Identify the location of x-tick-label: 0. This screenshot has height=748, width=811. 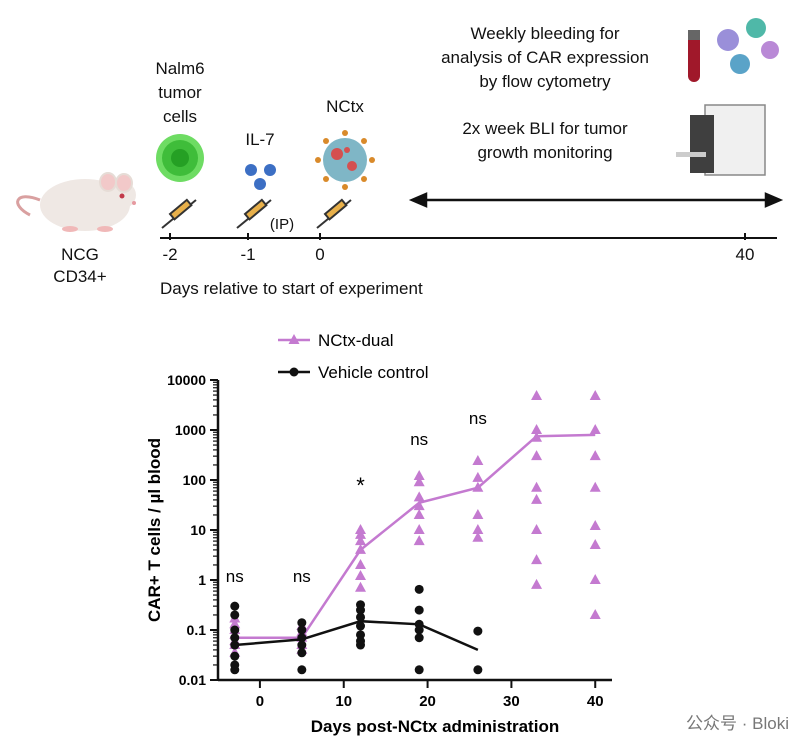
(260, 701).